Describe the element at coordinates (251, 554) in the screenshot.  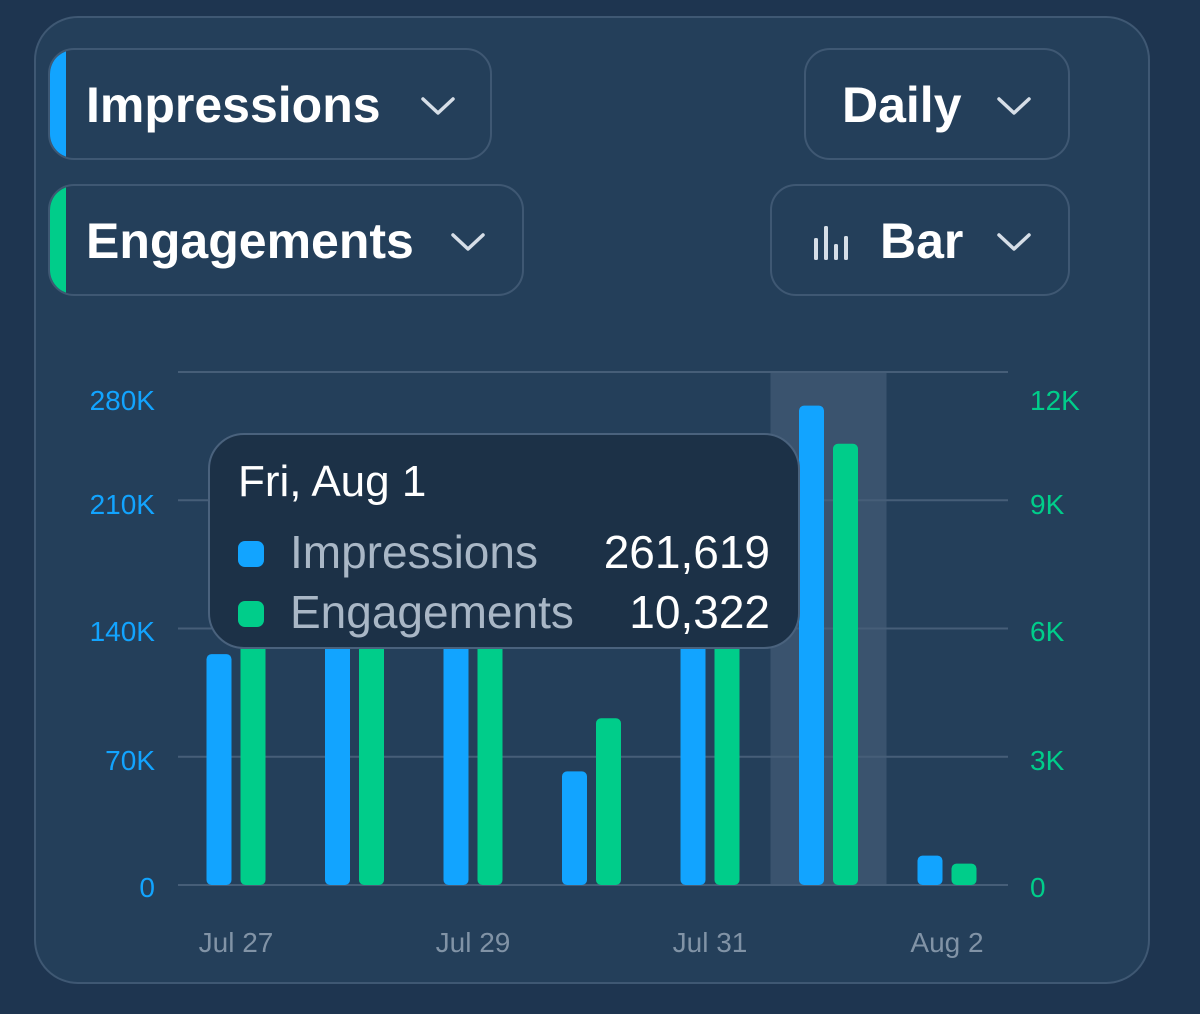
I see `impressions-legend-dot` at that location.